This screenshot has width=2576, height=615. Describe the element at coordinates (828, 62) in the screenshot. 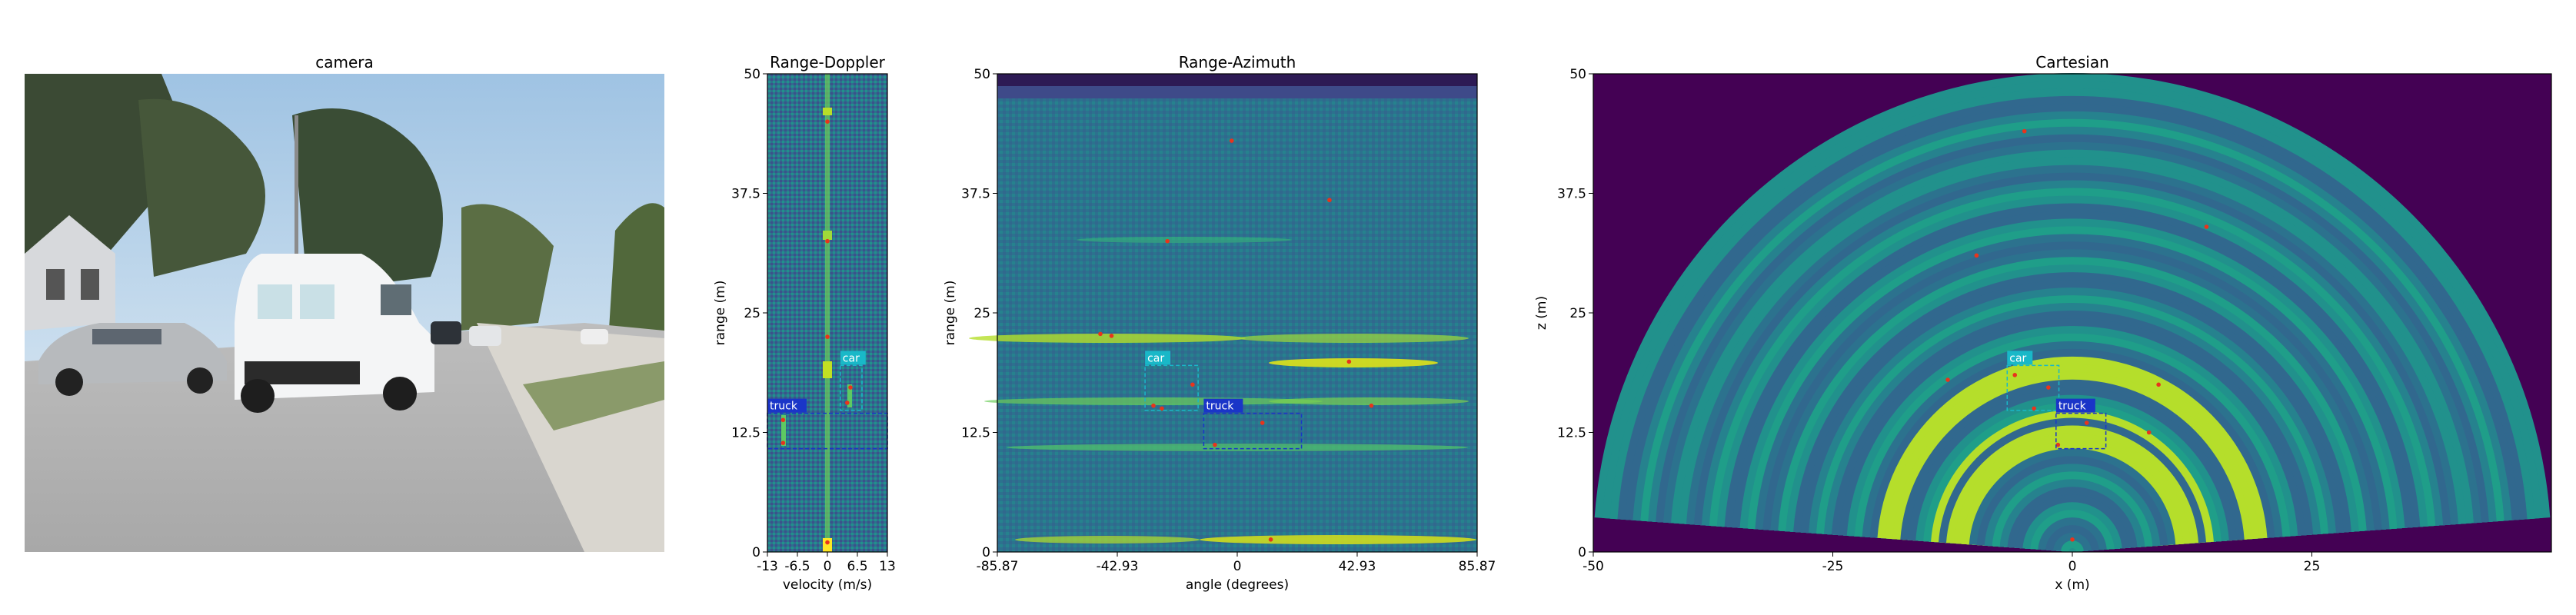

I see `range-doppler-title: Range-Doppler` at that location.